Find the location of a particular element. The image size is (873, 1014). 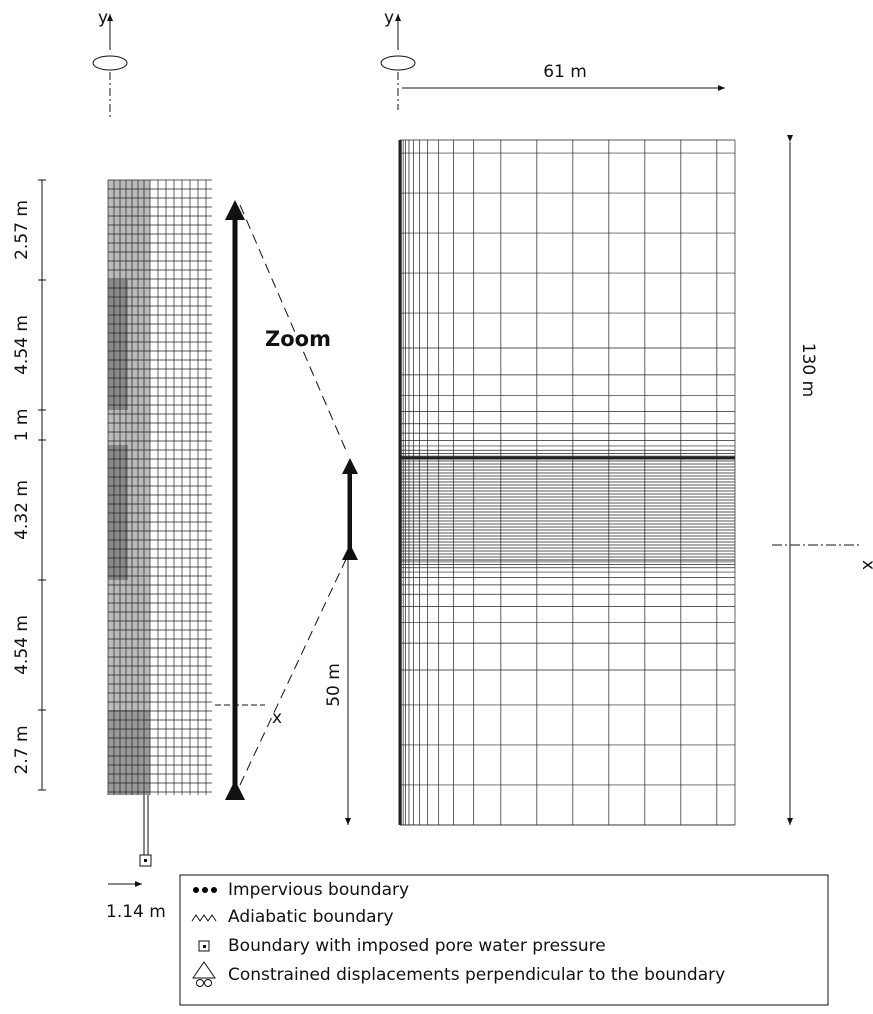

legend-item: Adiabatic boundary is located at coordinates (311, 917).